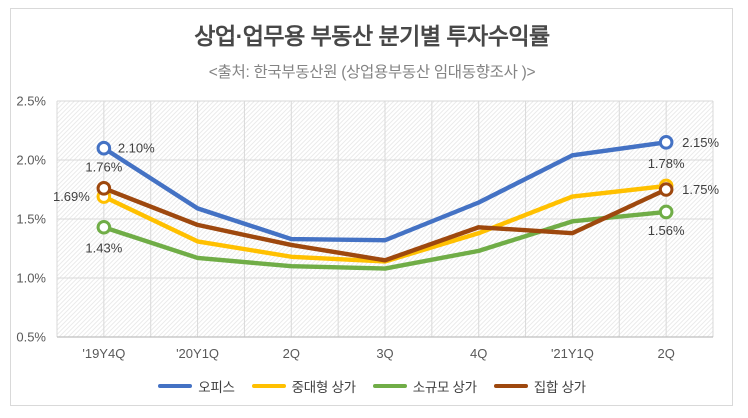 Image resolution: width=748 pixels, height=418 pixels. I want to click on y-axis-tick-label: 2.5%, so click(31, 101).